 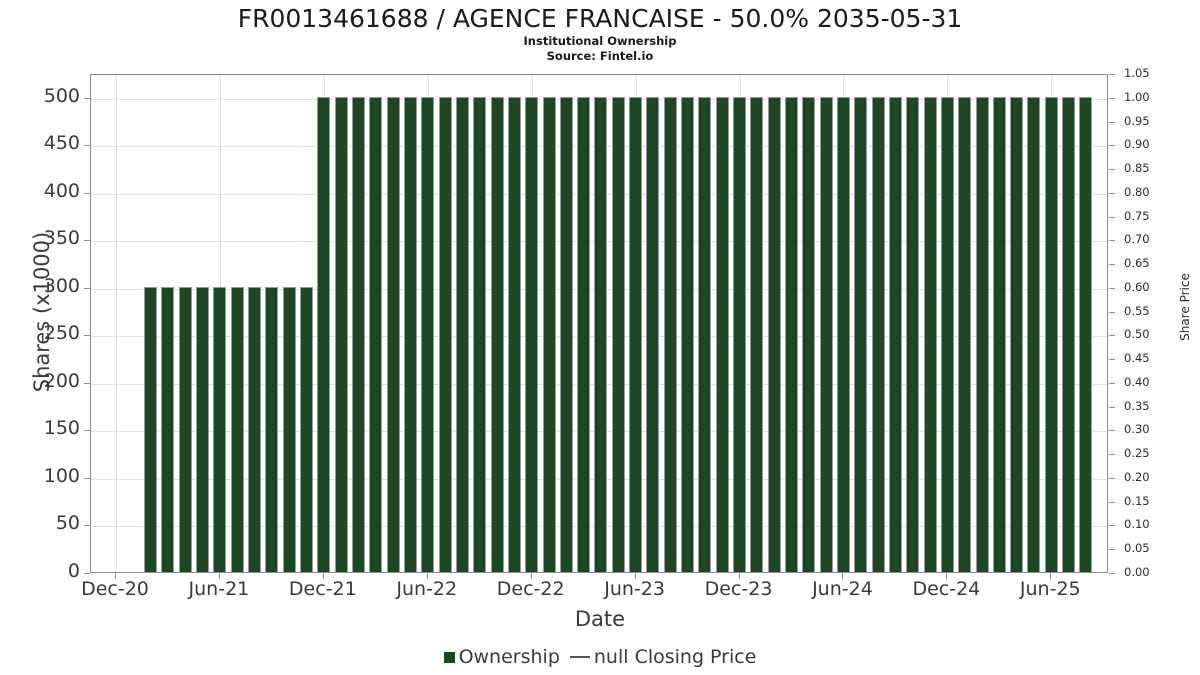 I want to click on legend-line-icon, so click(x=579, y=657).